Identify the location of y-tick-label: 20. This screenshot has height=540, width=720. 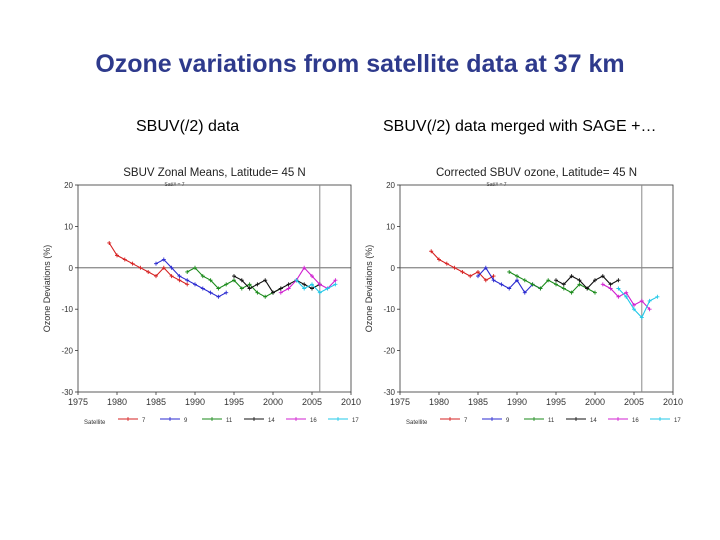
(68, 185).